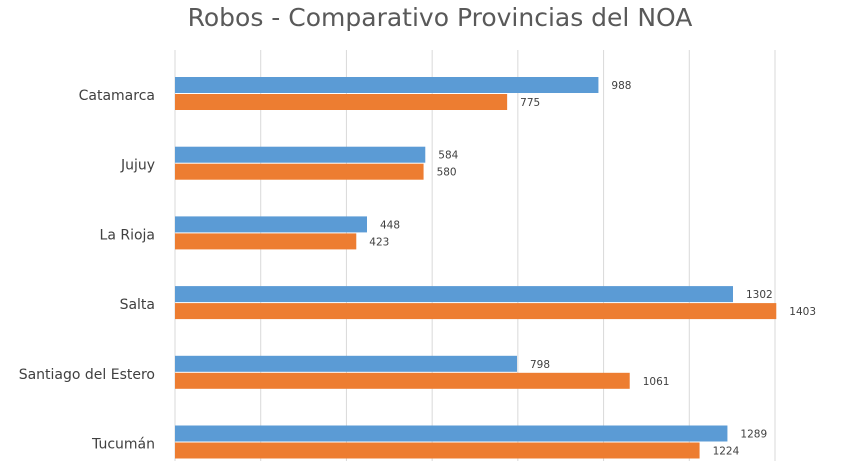 The height and width of the screenshot is (461, 860). I want to click on data-label: 580, so click(447, 173).